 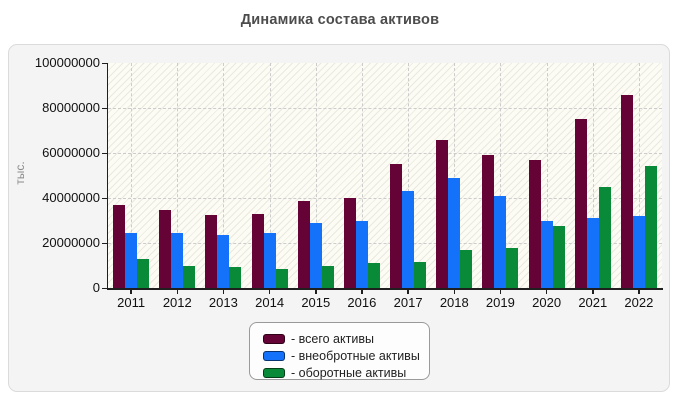 What do you see at coordinates (327, 276) in the screenshot?
I see `bar-current-2015` at bounding box center [327, 276].